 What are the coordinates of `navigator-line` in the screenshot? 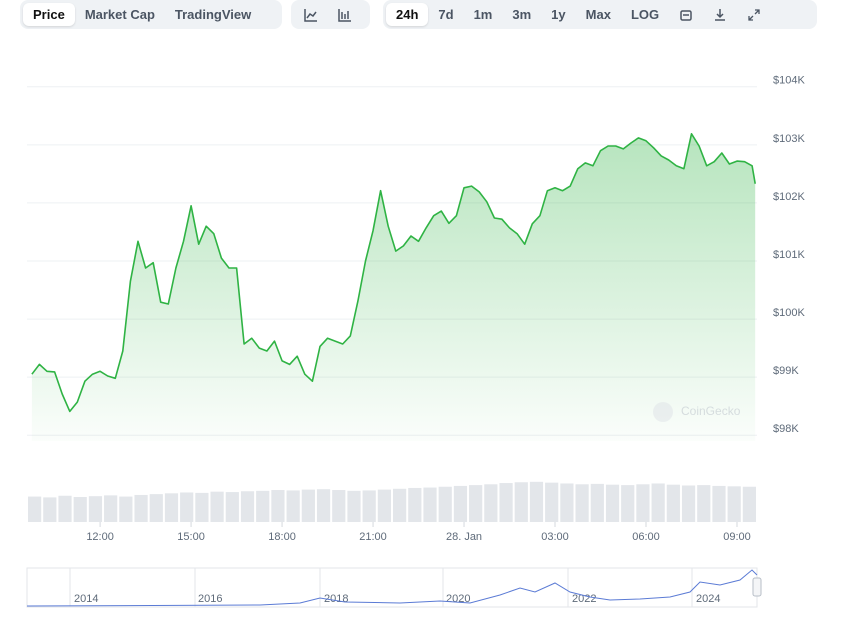 It's located at (392, 588).